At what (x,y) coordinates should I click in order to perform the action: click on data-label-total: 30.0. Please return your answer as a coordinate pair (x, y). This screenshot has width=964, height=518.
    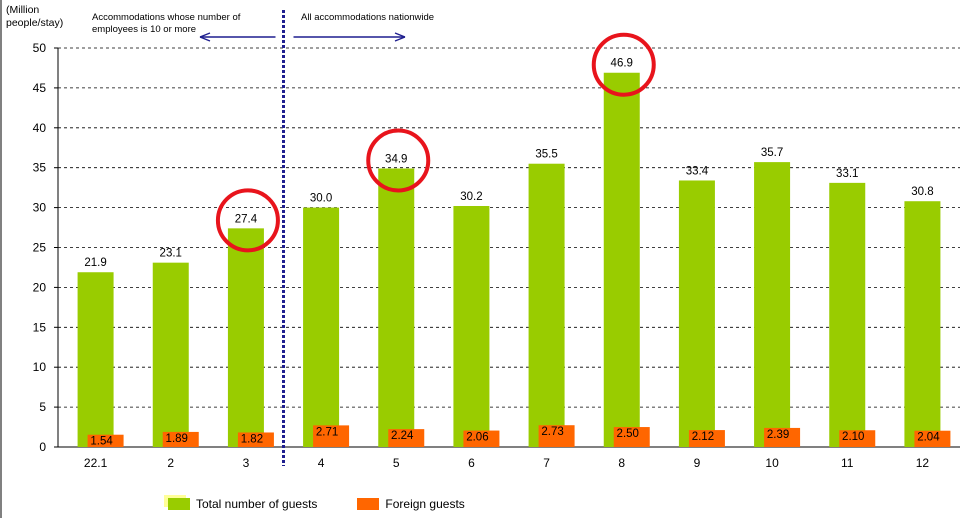
    Looking at the image, I should click on (321, 199).